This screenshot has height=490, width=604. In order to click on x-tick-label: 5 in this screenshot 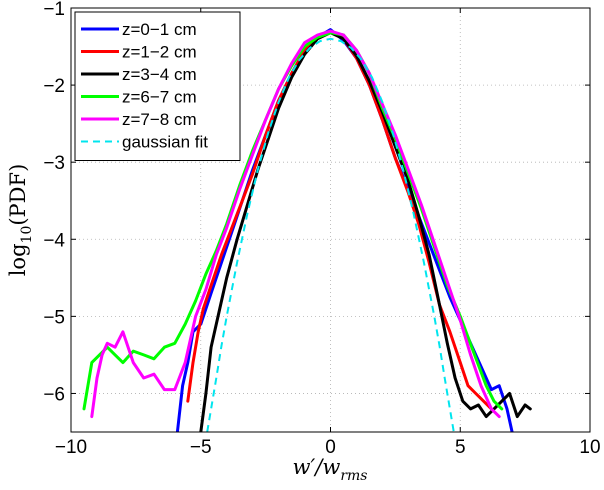, I will do `click(460, 447)`.